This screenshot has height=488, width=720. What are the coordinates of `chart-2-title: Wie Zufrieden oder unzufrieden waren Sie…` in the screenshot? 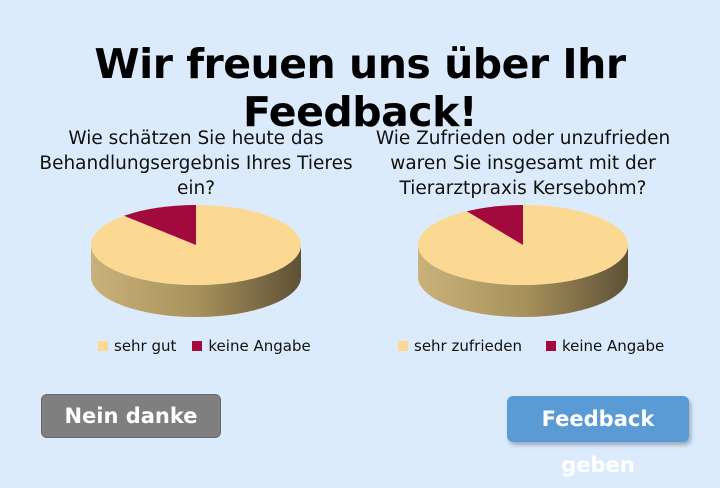 It's located at (523, 163).